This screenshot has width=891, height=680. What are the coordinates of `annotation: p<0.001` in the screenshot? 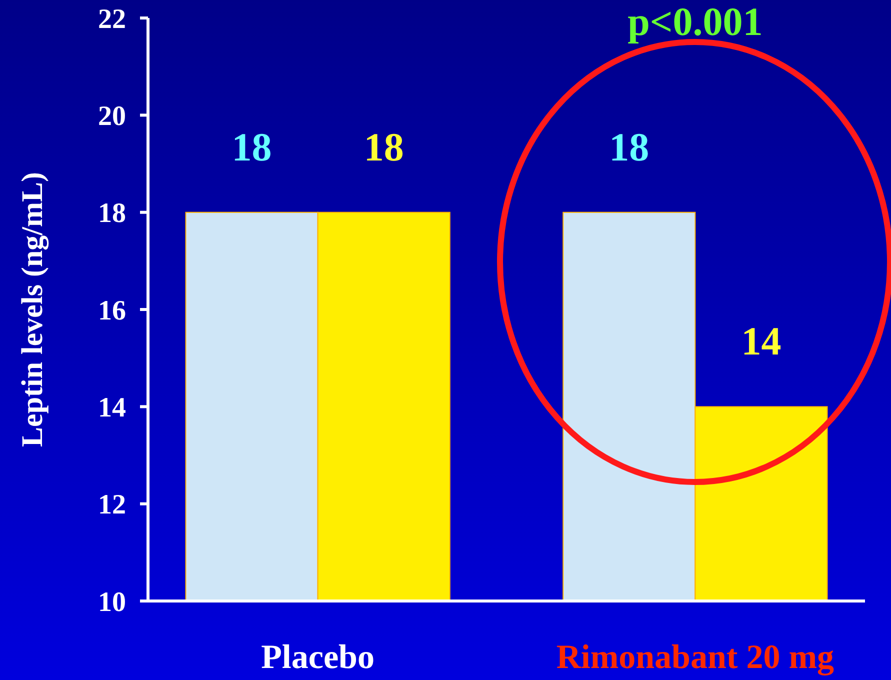 It's located at (695, 22).